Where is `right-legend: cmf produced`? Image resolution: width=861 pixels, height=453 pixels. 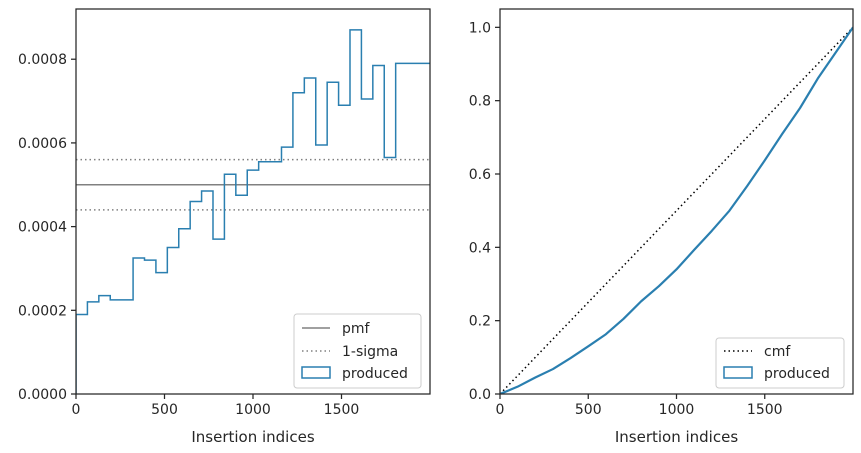
right-legend: cmf produced is located at coordinates (780, 363).